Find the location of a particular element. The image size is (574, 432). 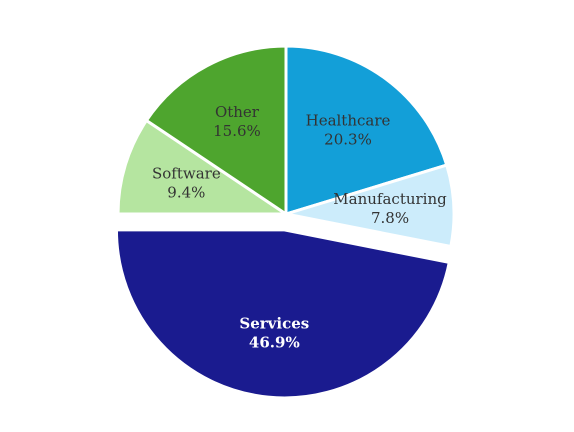

pie-slice-manufacturing is located at coordinates (370, 206).